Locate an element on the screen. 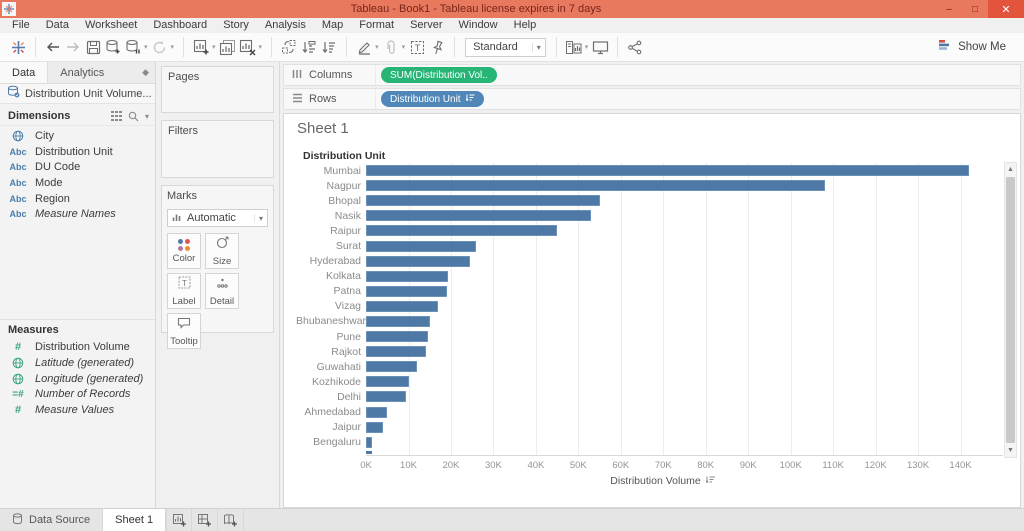  cards-dropdown-caret-icon: ▾ is located at coordinates (586, 47).